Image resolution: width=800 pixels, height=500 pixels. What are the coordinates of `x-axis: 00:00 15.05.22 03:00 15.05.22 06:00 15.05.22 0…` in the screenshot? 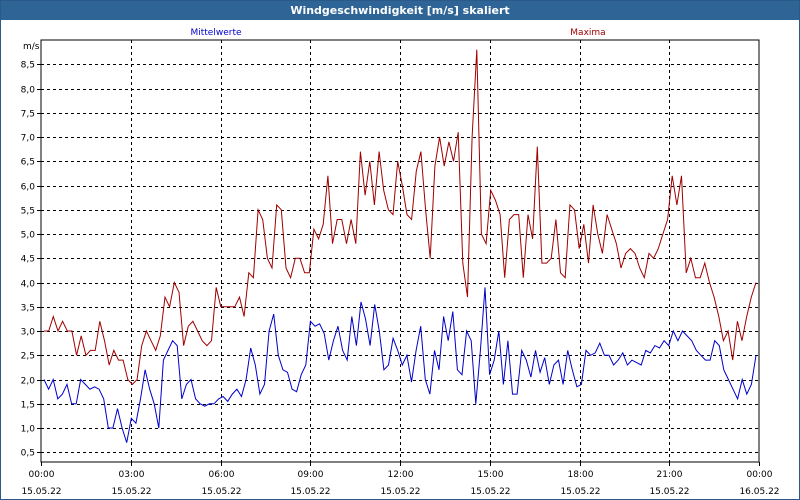 It's located at (400, 479).